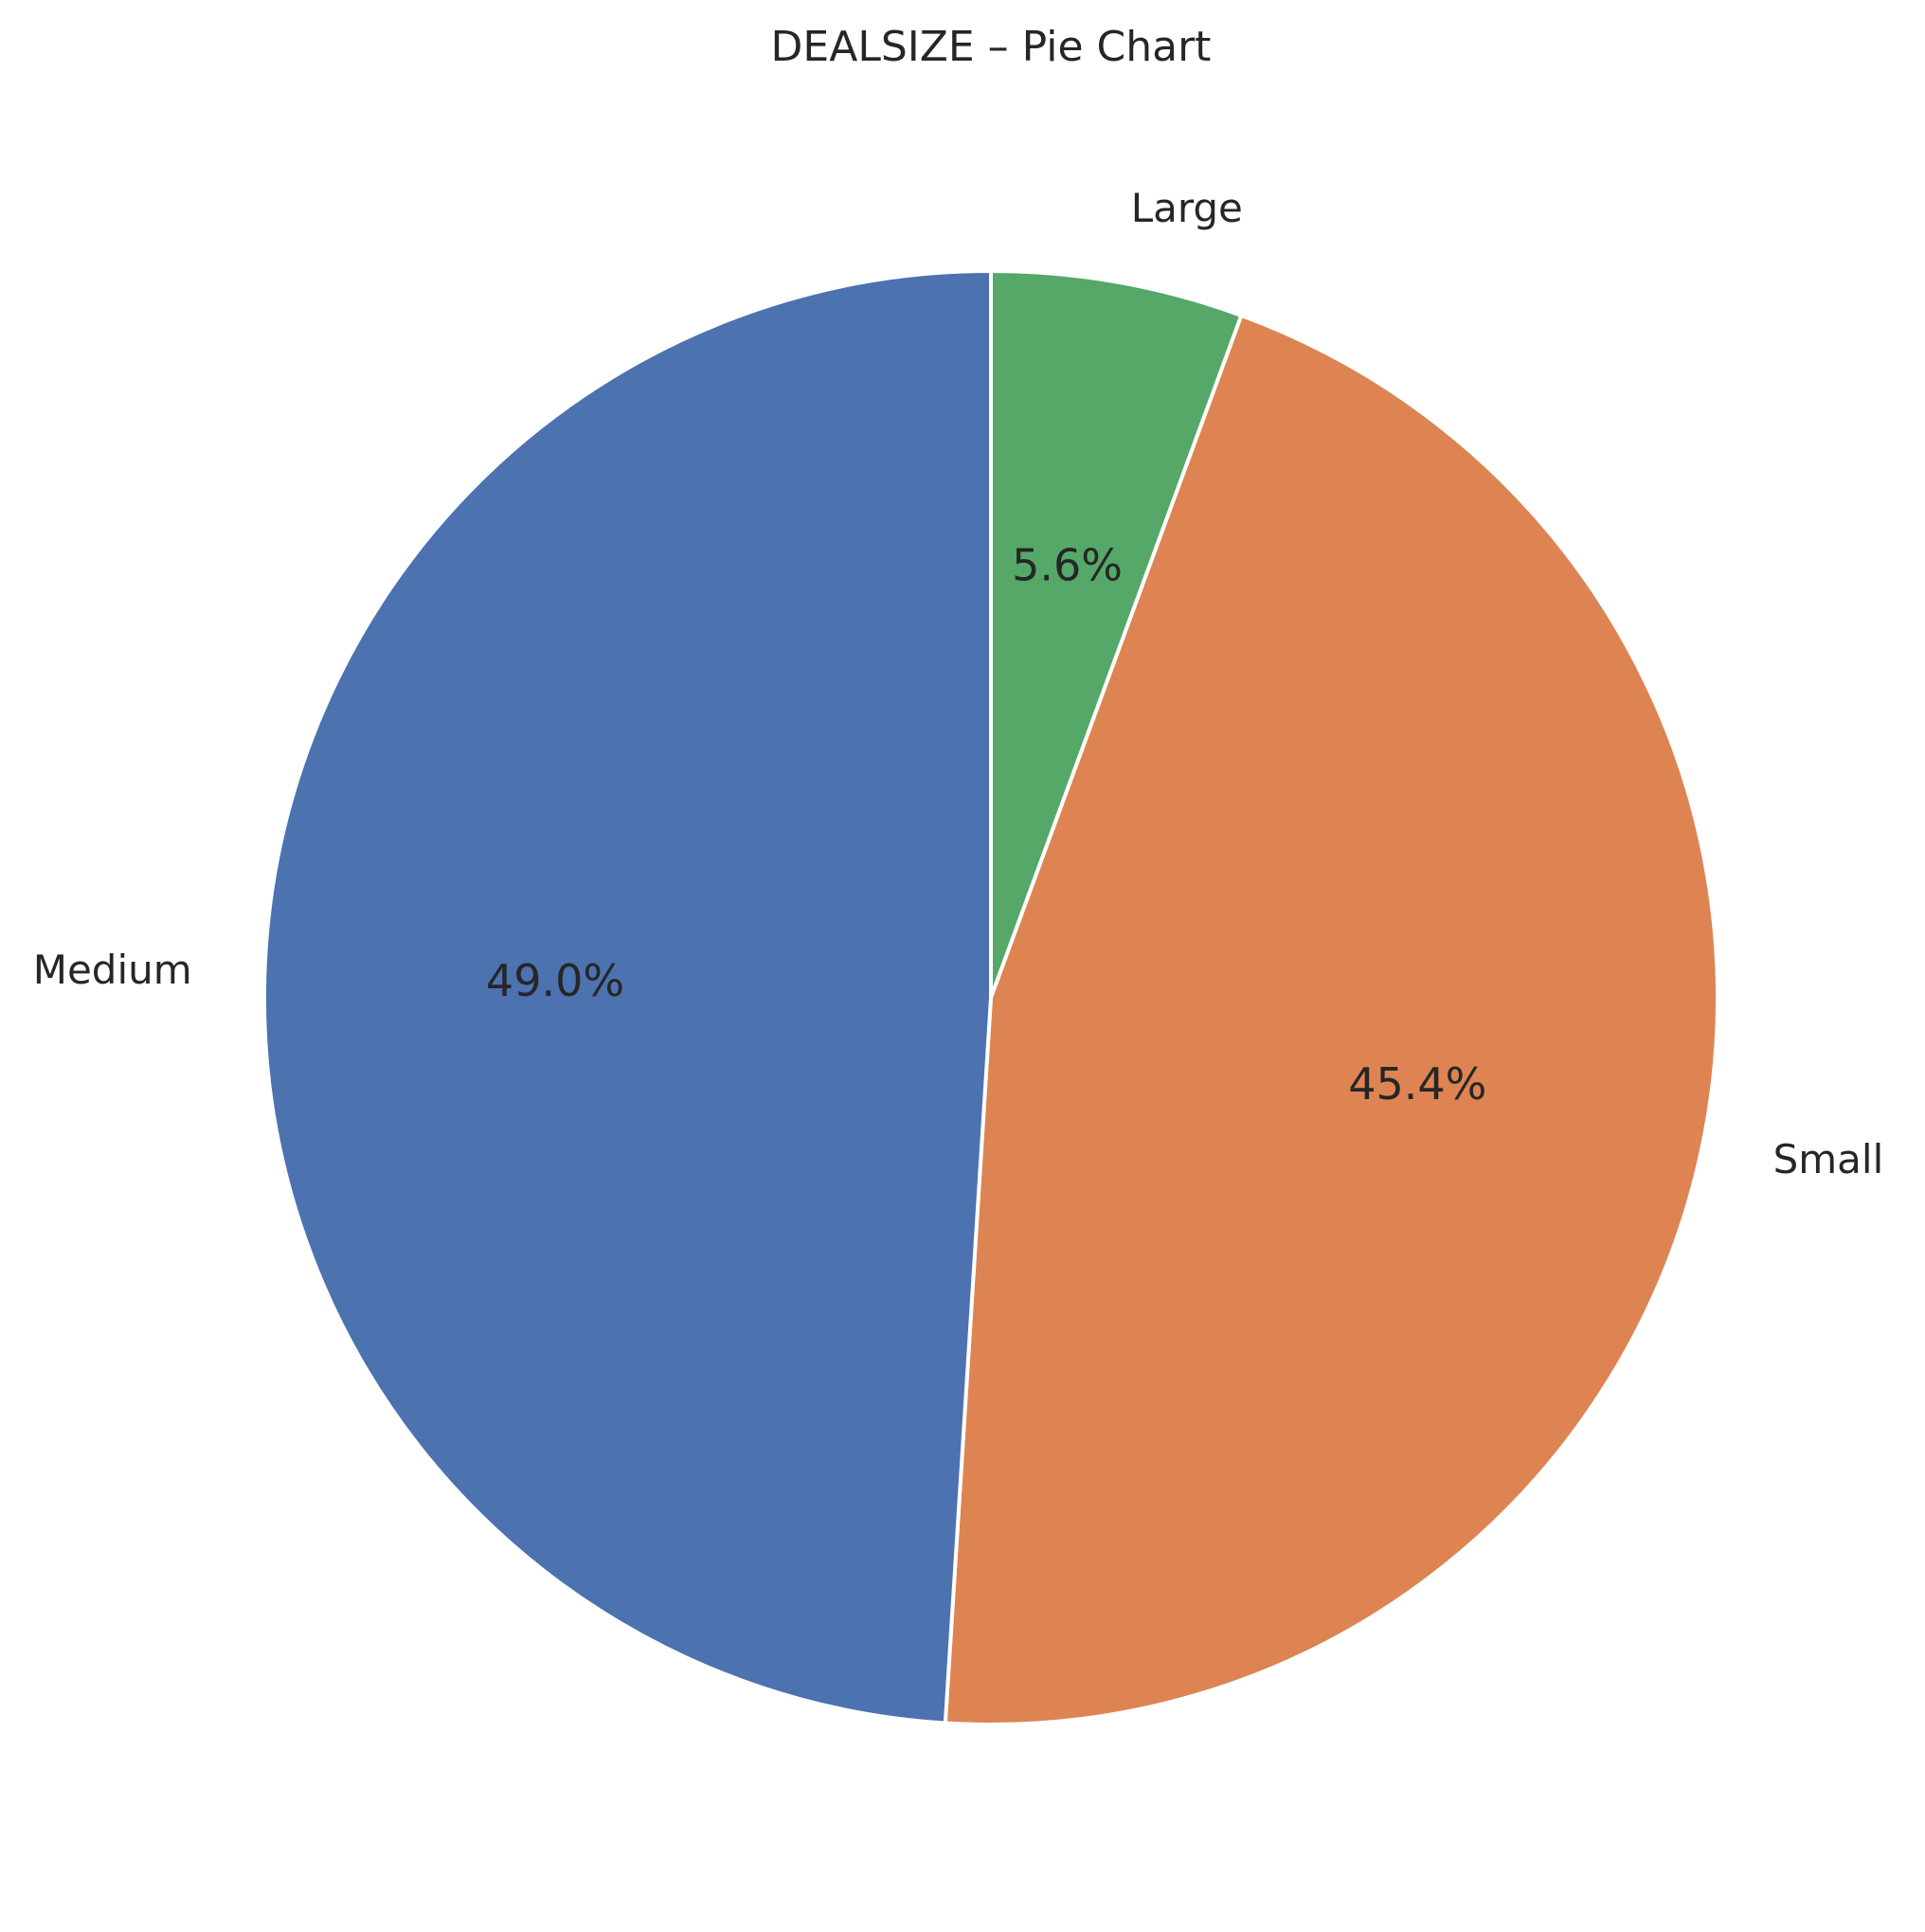 The height and width of the screenshot is (1932, 1925). Describe the element at coordinates (112, 970) in the screenshot. I see `slice-label-medium: Medium` at that location.